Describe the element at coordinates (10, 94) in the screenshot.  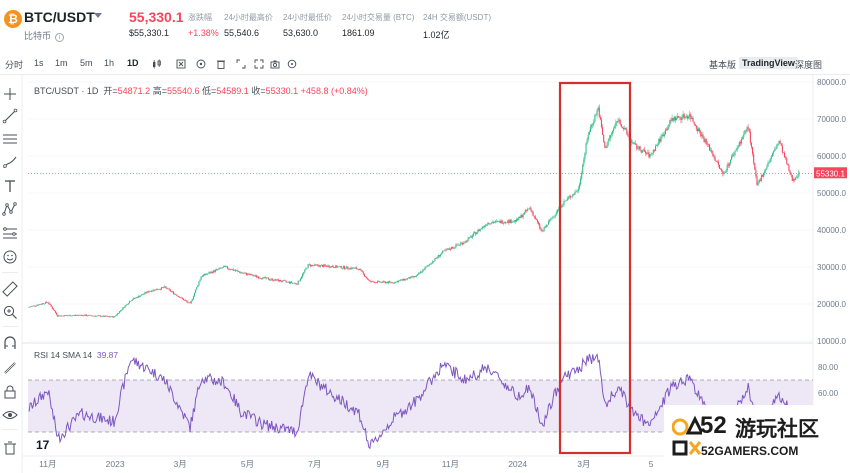
I see `crosshair-icon` at that location.